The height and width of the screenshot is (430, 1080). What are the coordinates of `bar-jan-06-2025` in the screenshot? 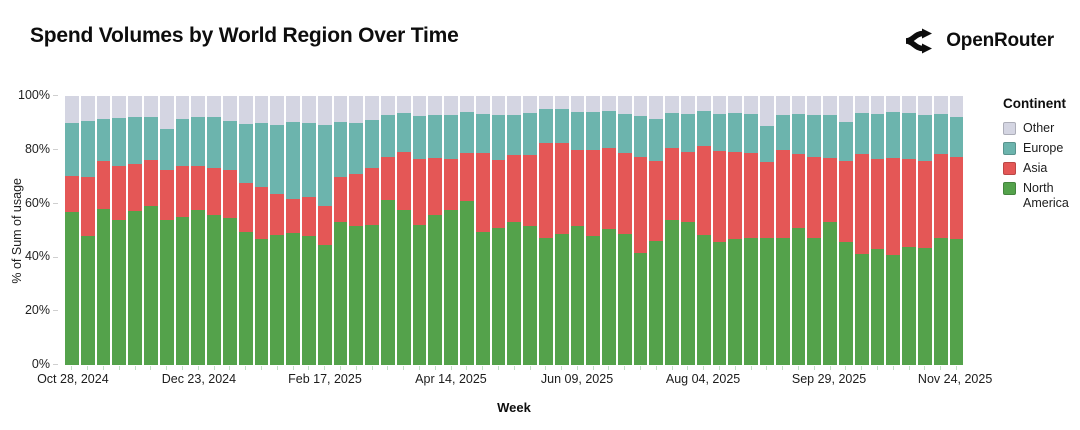 It's located at (229, 230).